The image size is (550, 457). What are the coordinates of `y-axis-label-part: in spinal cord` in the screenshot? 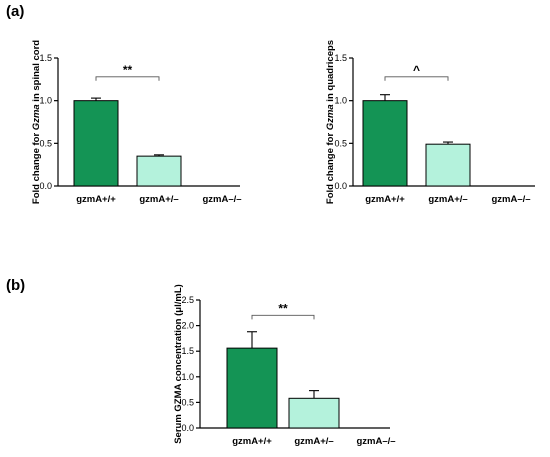 It's located at (36, 72).